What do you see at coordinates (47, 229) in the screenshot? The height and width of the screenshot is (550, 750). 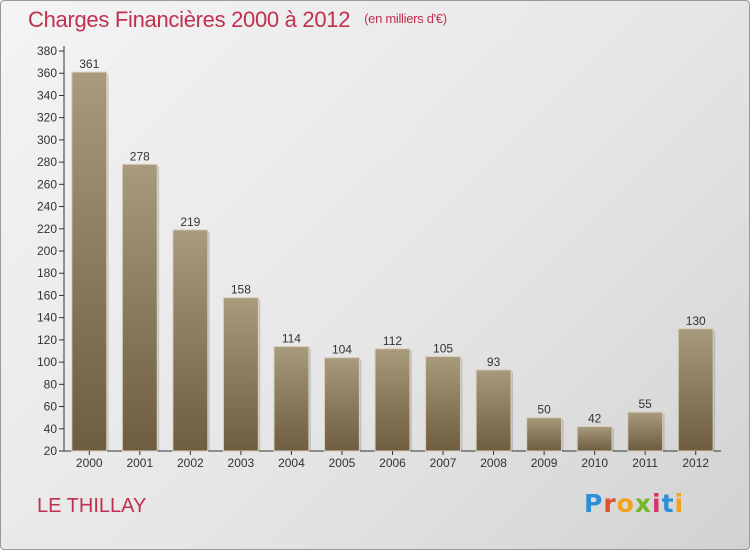 I see `y-tick-label: 220` at bounding box center [47, 229].